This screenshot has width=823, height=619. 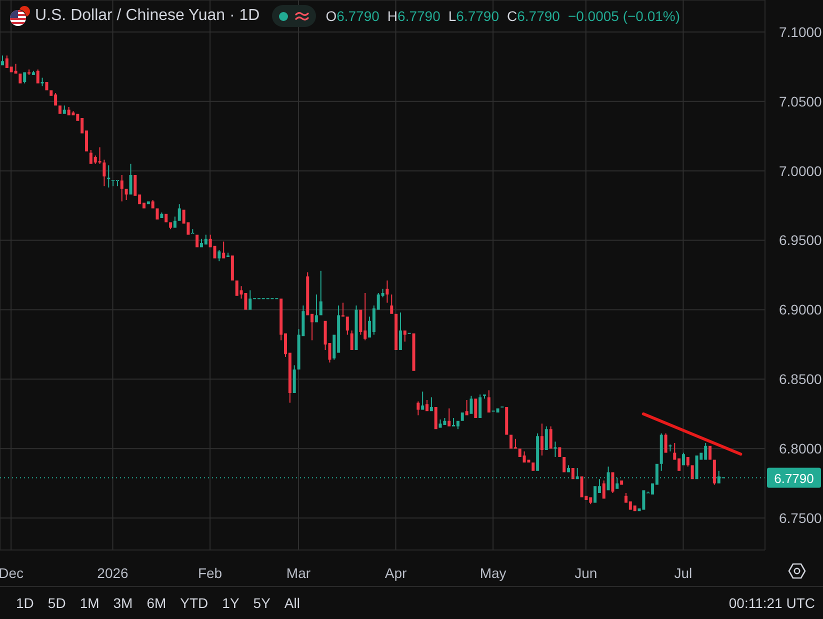 I want to click on text: 5D, so click(x=57, y=603).